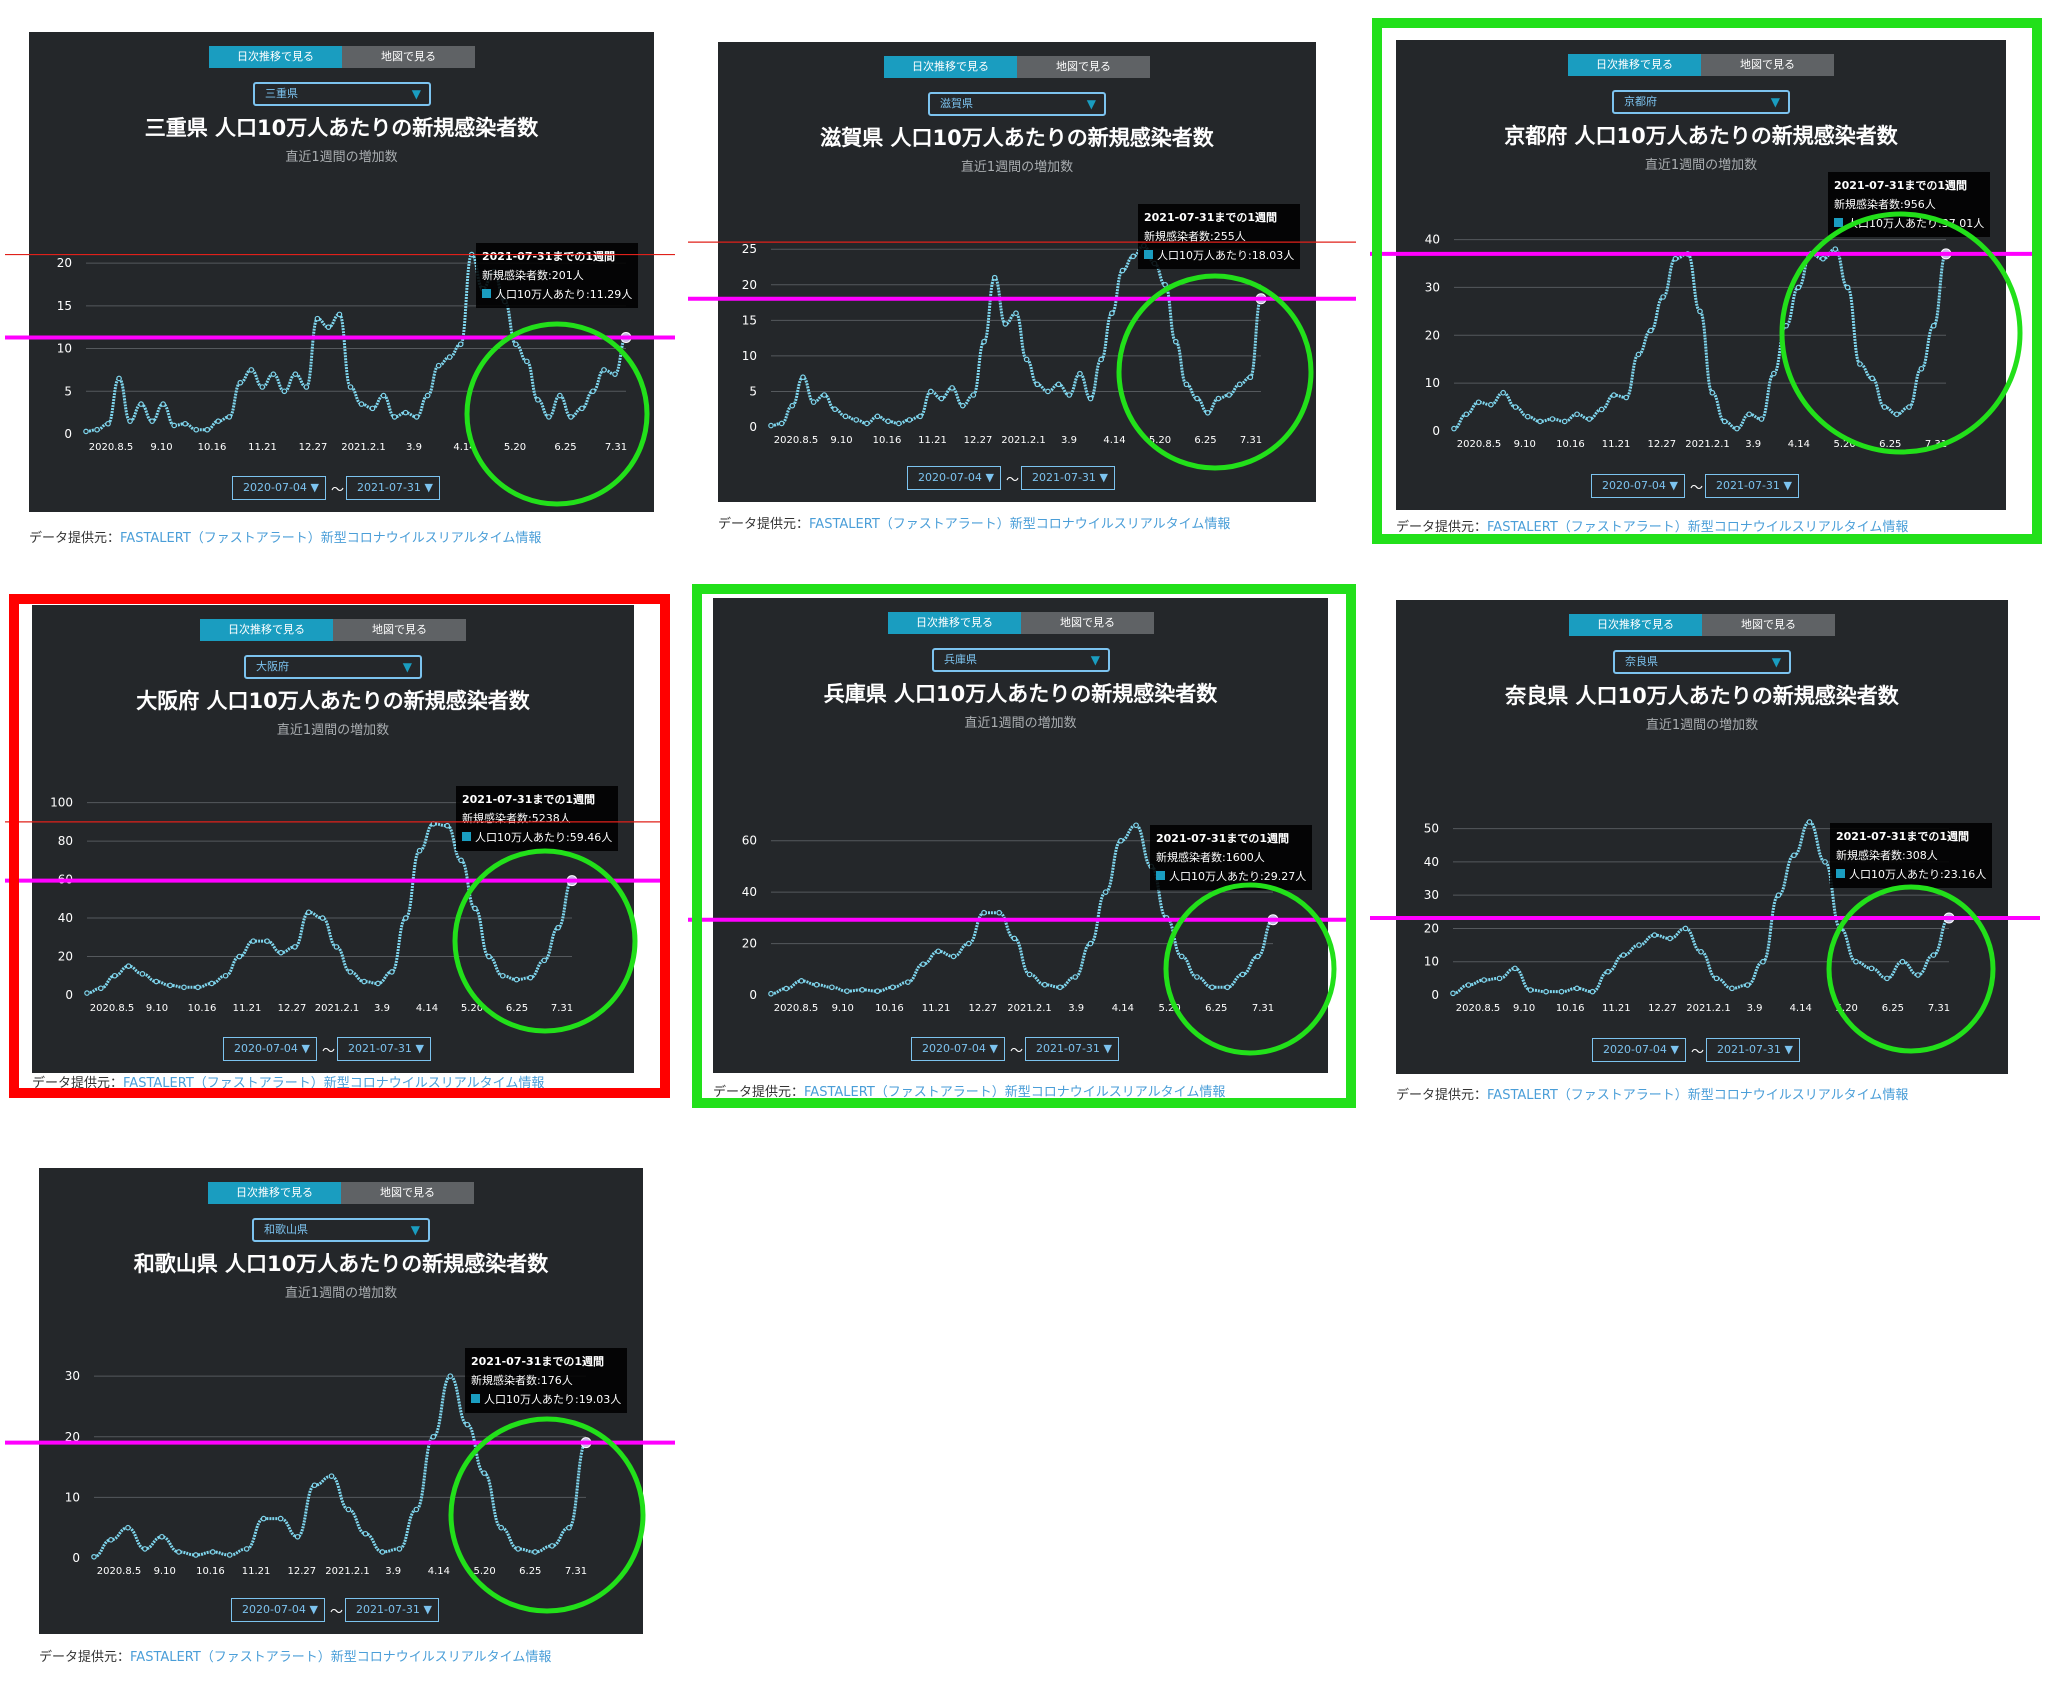 The height and width of the screenshot is (1693, 2048). What do you see at coordinates (68, 434) in the screenshot?
I see `y-tick-label: 0` at bounding box center [68, 434].